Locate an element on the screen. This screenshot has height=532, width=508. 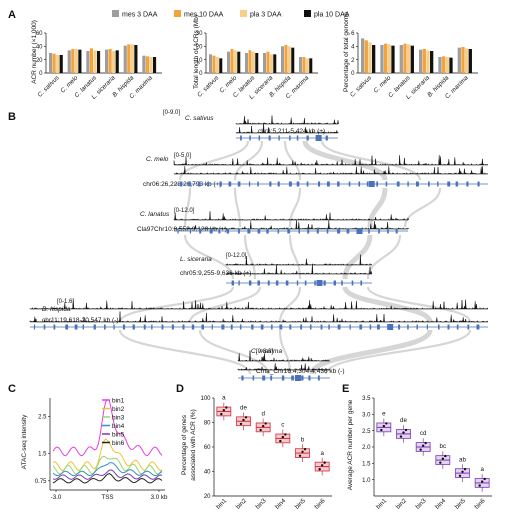
y-tick-label: 0.75 is located at coordinates (41, 482).